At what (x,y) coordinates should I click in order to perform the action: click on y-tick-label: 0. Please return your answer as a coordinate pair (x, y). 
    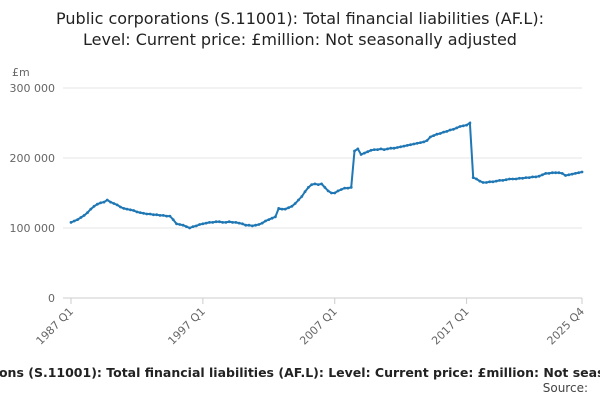
    Looking at the image, I should click on (51, 298).